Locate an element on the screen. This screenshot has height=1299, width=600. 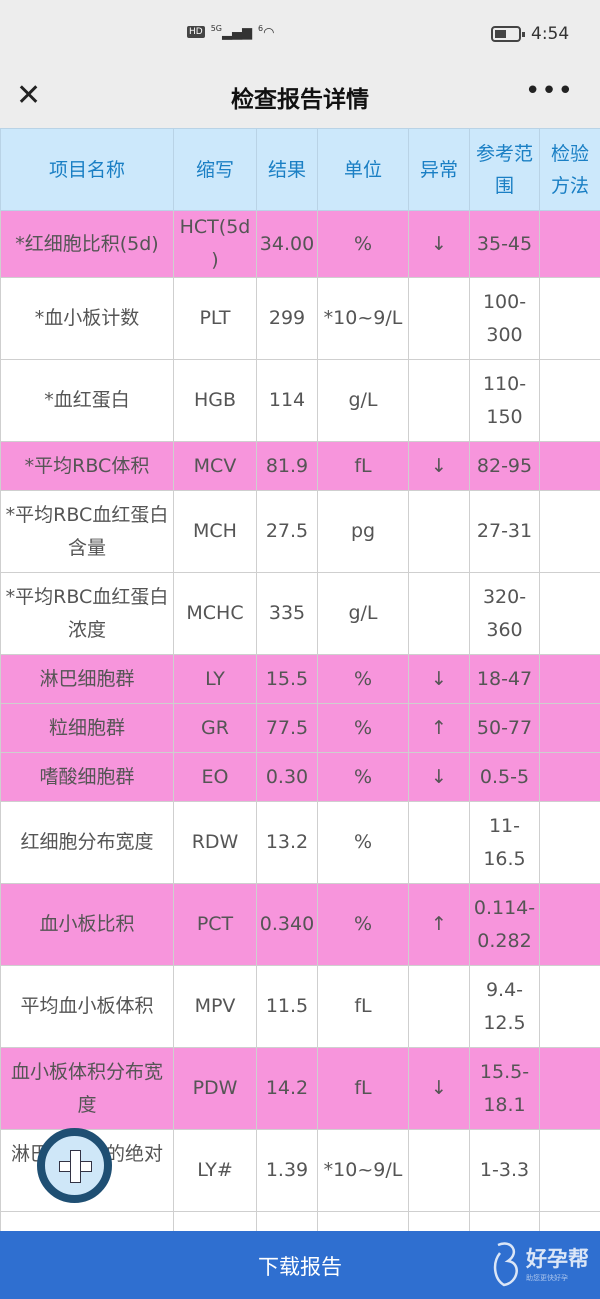
cell-abbr: NE# is located at coordinates (215, 1221).